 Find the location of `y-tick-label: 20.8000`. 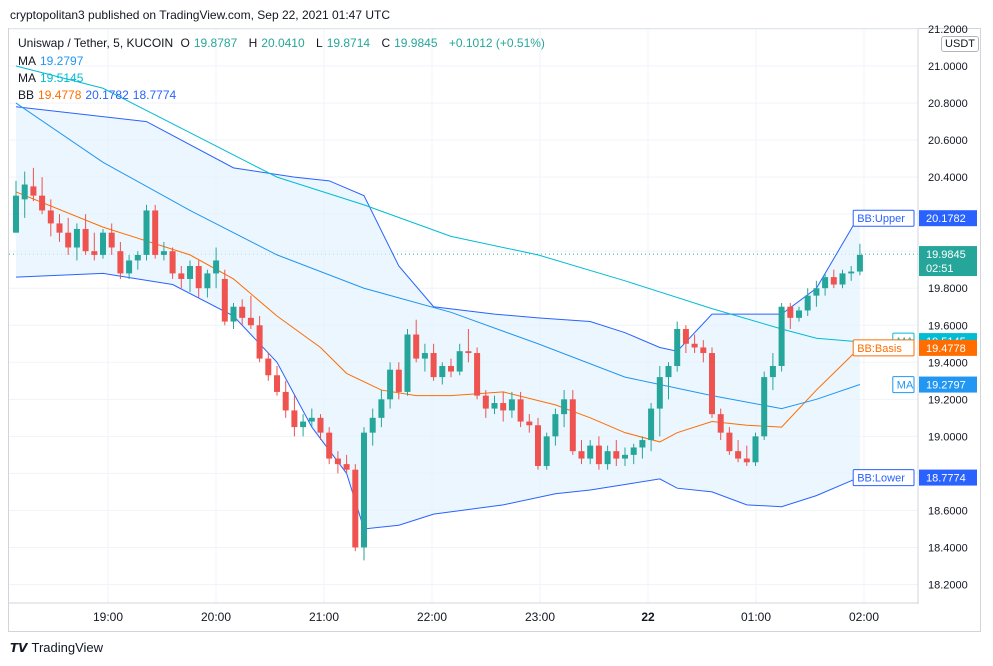

y-tick-label: 20.8000 is located at coordinates (948, 104).